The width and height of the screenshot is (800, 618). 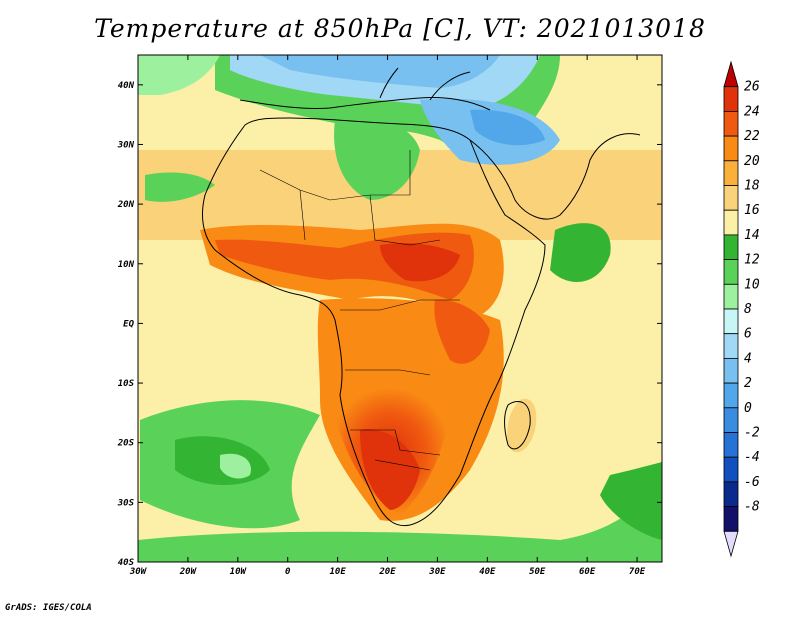 What do you see at coordinates (288, 572) in the screenshot?
I see `lon-tick-label: 0` at bounding box center [288, 572].